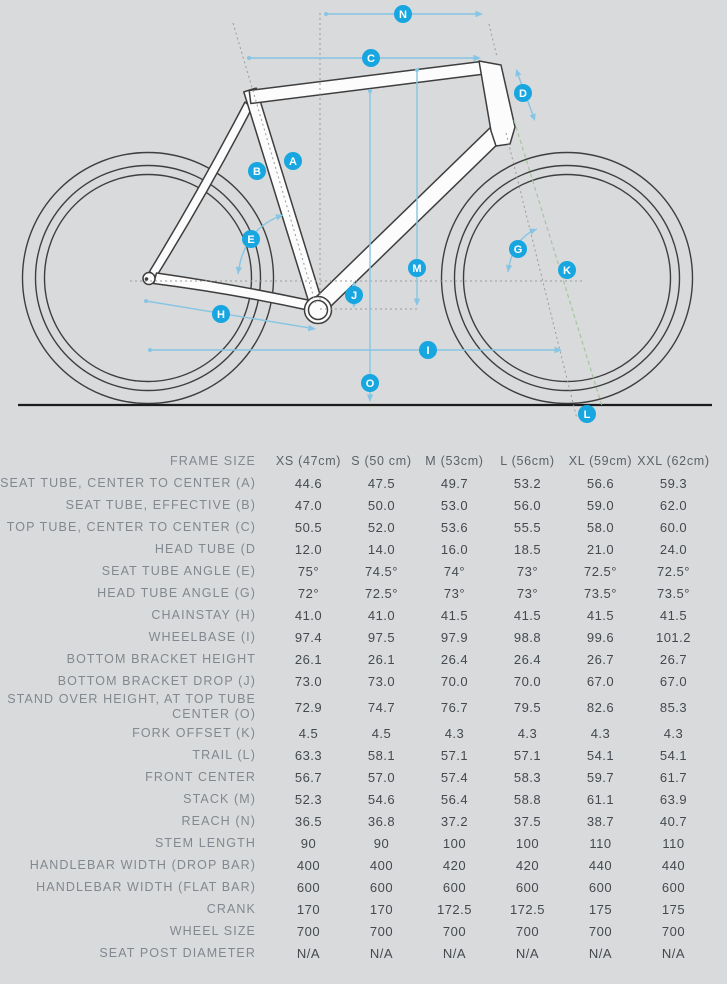 The image size is (727, 984). I want to click on svg-text: D, so click(523, 94).